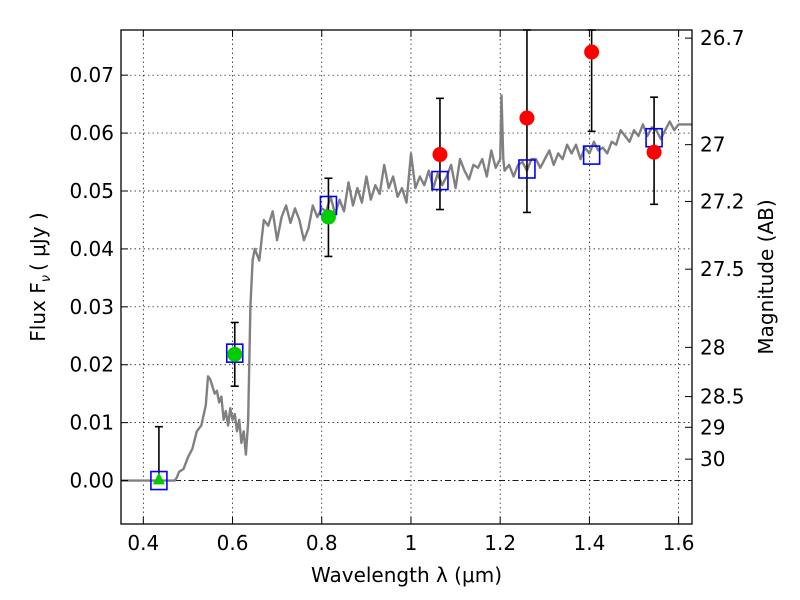 The height and width of the screenshot is (600, 800). I want to click on x-tick-label: 1.4, so click(589, 543).